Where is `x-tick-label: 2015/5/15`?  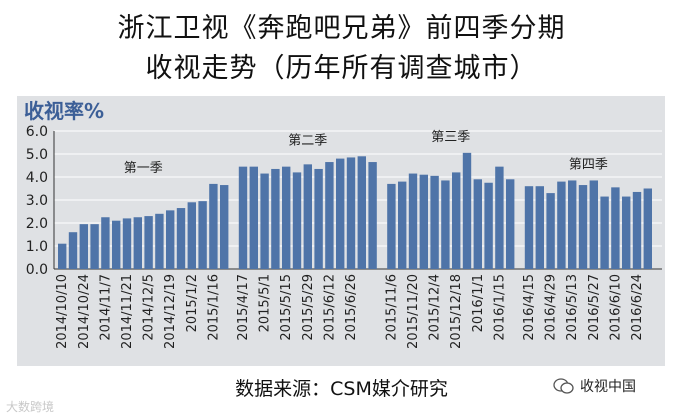
x-tick-label: 2015/5/15 is located at coordinates (286, 307).